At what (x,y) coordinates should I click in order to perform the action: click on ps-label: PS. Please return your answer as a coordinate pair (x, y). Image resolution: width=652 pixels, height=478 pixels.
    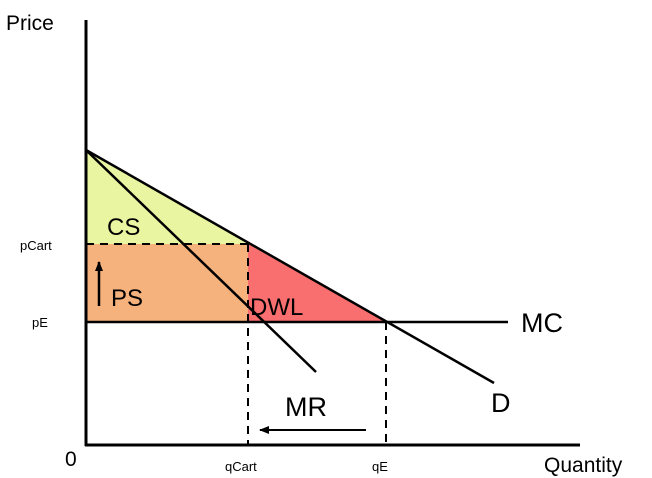
    Looking at the image, I should click on (127, 298).